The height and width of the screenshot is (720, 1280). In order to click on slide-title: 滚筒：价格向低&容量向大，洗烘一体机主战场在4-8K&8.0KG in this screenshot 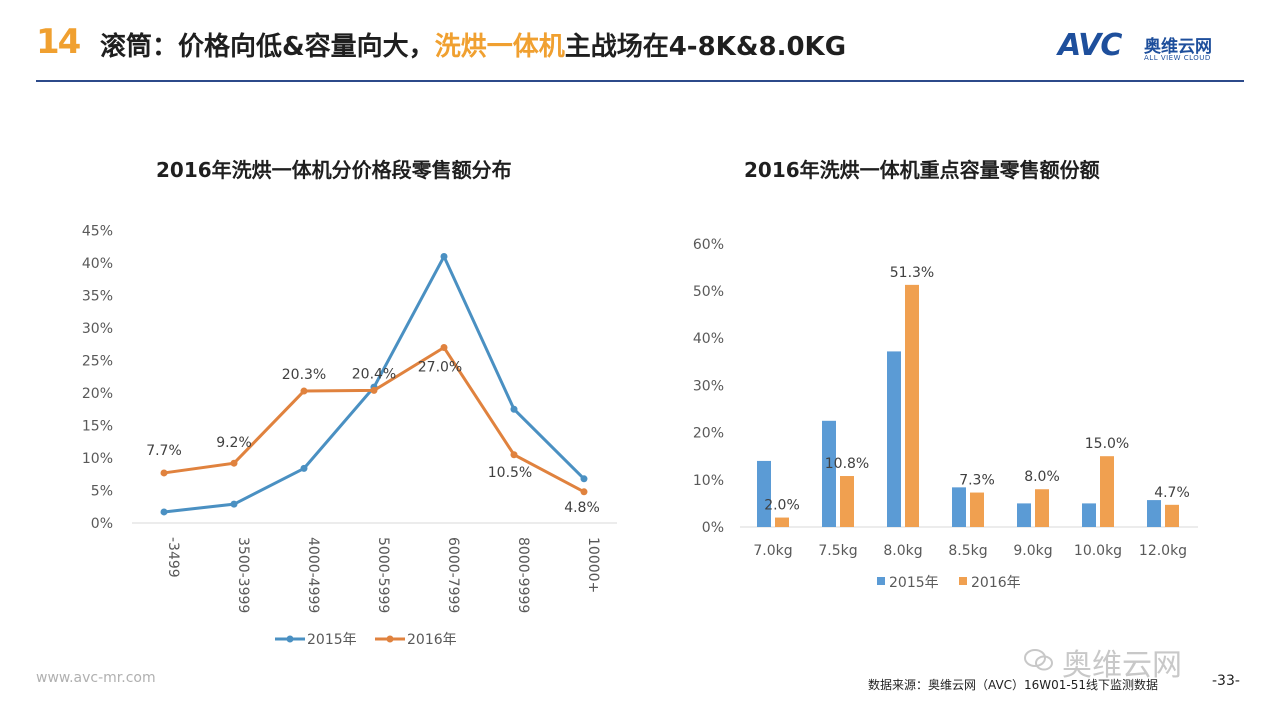, I will do `click(473, 44)`.